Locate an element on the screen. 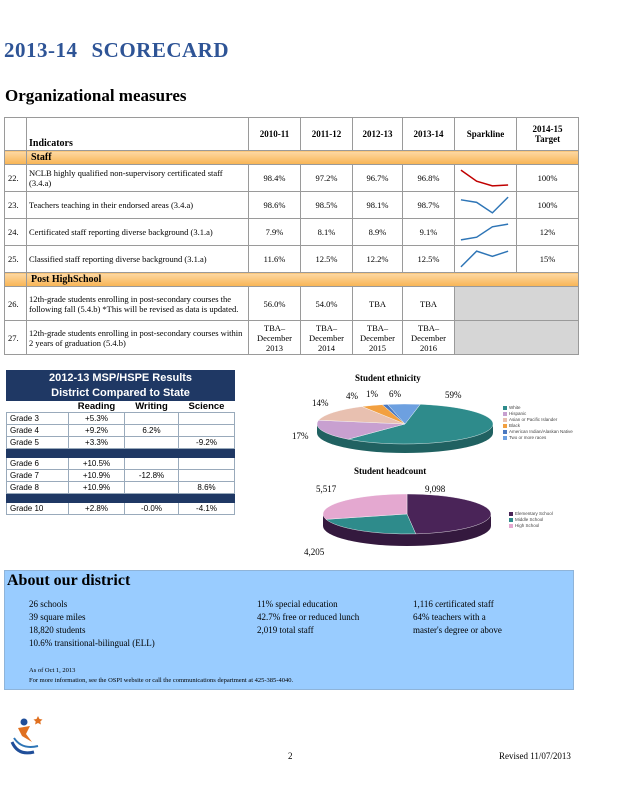 Image resolution: width=618 pixels, height=800 pixels. pie-slice-white is located at coordinates (421, 424).